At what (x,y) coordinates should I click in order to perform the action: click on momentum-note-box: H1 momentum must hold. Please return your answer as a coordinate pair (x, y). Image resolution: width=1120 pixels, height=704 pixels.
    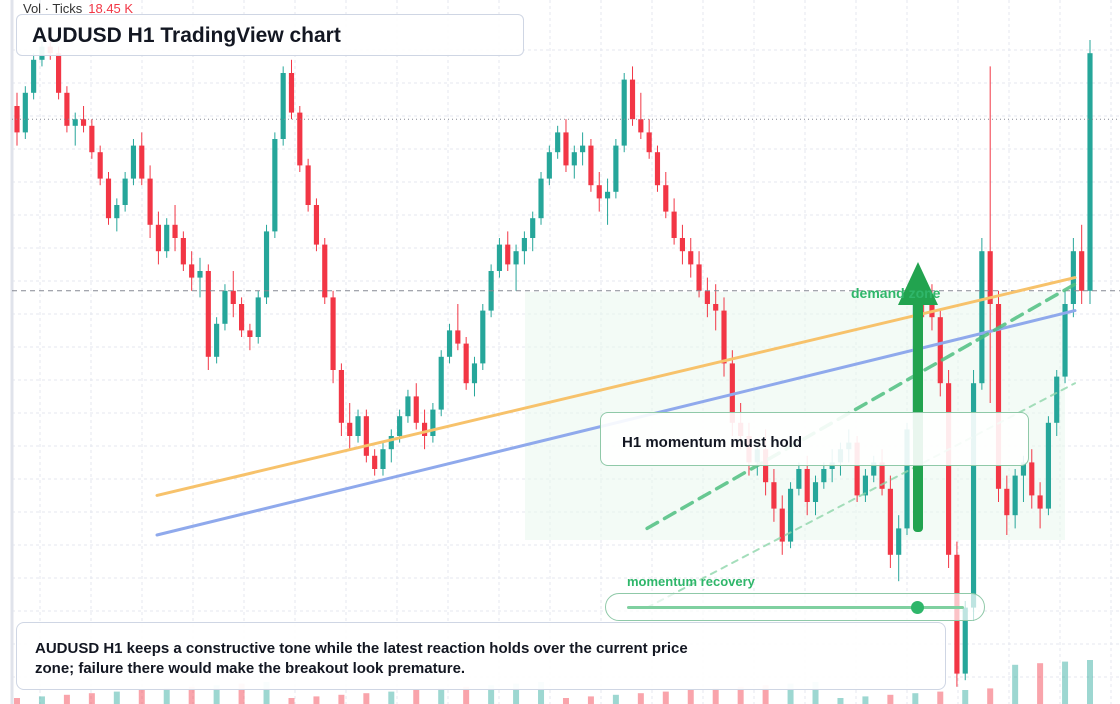
    Looking at the image, I should click on (814, 439).